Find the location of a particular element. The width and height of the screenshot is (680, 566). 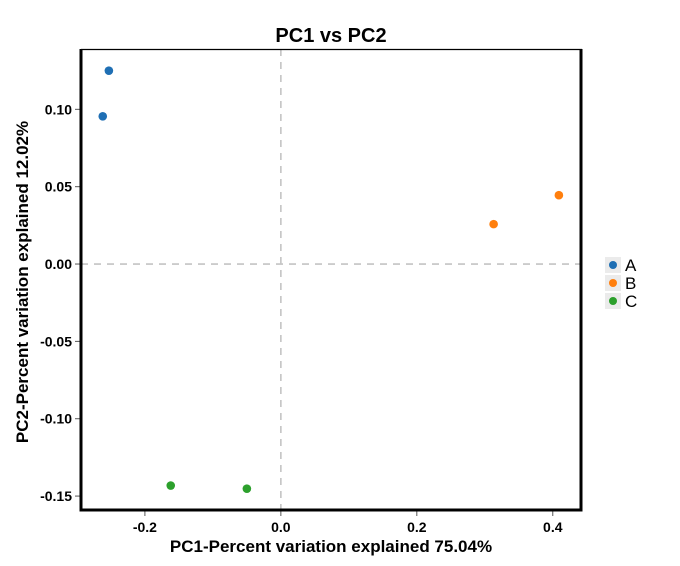

y-axis-label: PC2-Percent variation explained 12.02% is located at coordinates (22, 282).